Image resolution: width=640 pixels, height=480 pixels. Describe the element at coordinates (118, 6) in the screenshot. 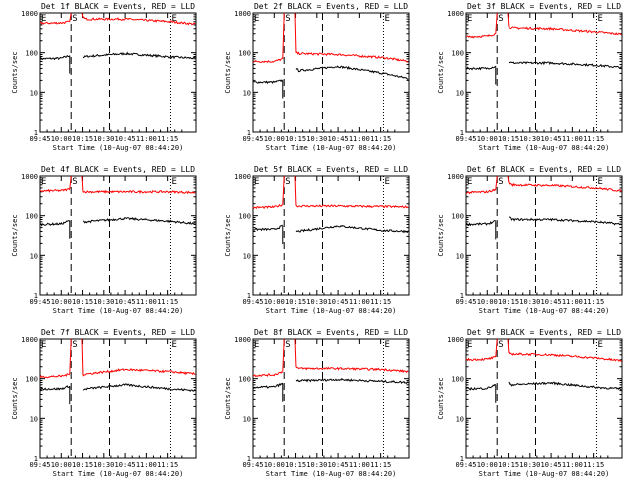

I see `panel-title: Det 1f BLACK = Events, RED = LLD` at that location.